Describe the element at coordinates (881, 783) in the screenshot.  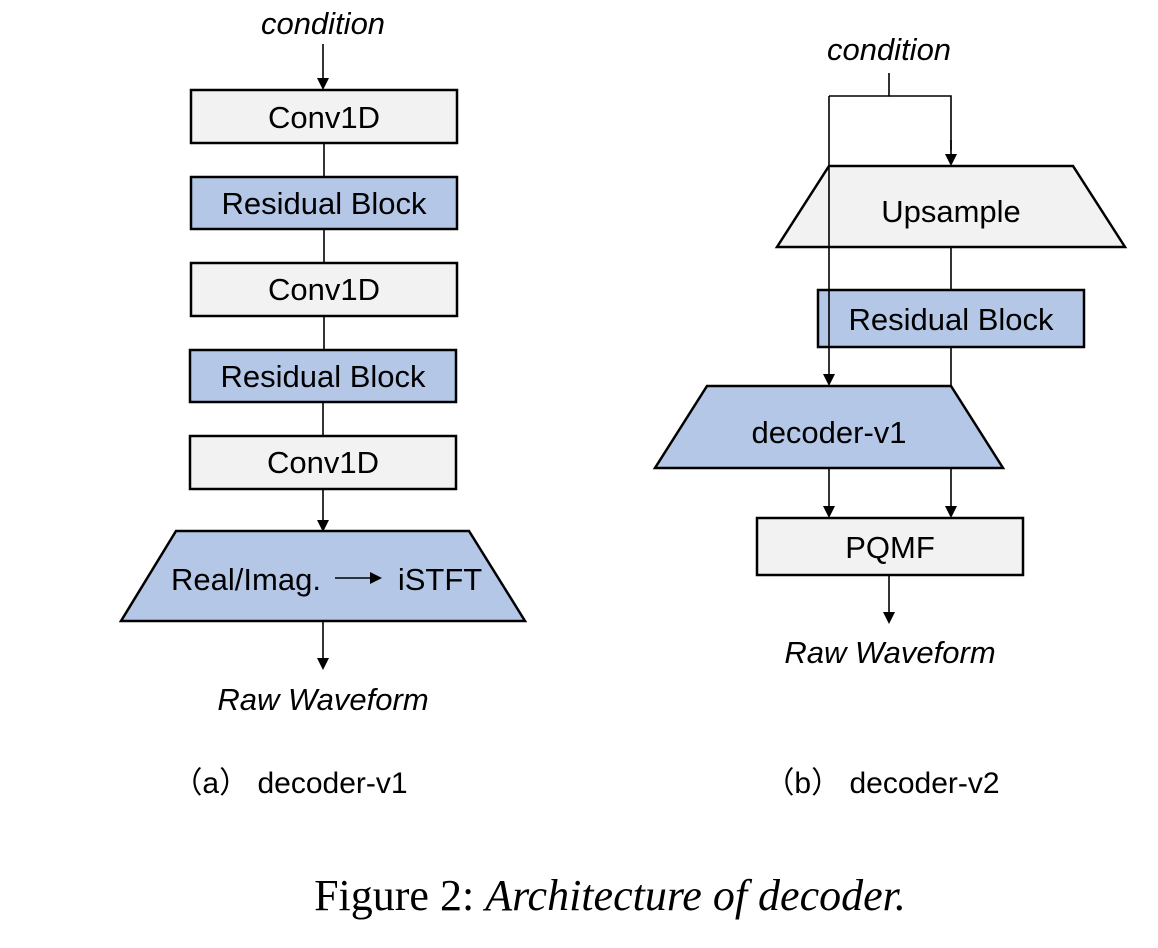
I see `panel-b-subcaption: （b） decoder-v2` at that location.